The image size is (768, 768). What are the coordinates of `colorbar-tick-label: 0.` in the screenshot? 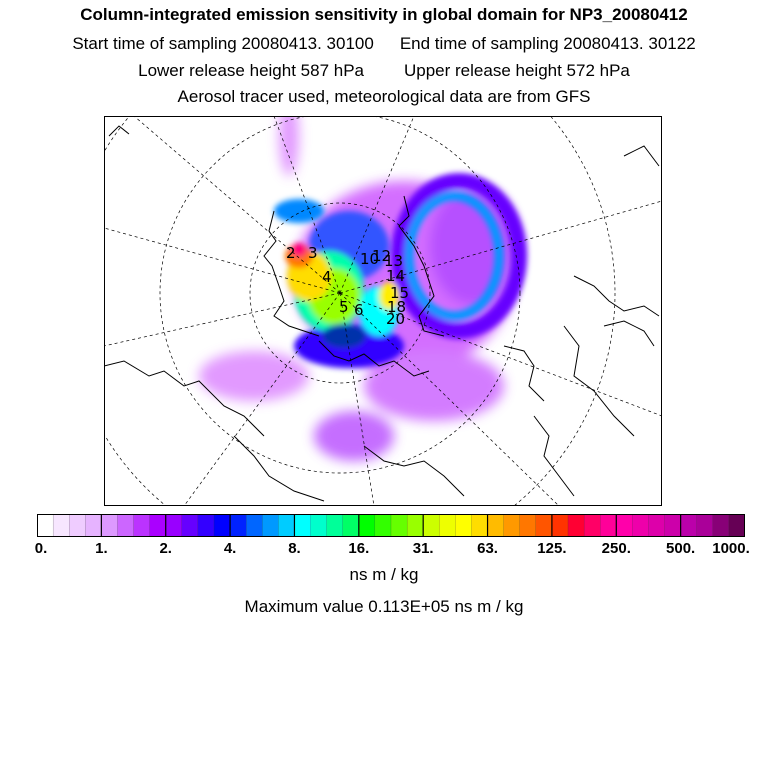 It's located at (41, 548).